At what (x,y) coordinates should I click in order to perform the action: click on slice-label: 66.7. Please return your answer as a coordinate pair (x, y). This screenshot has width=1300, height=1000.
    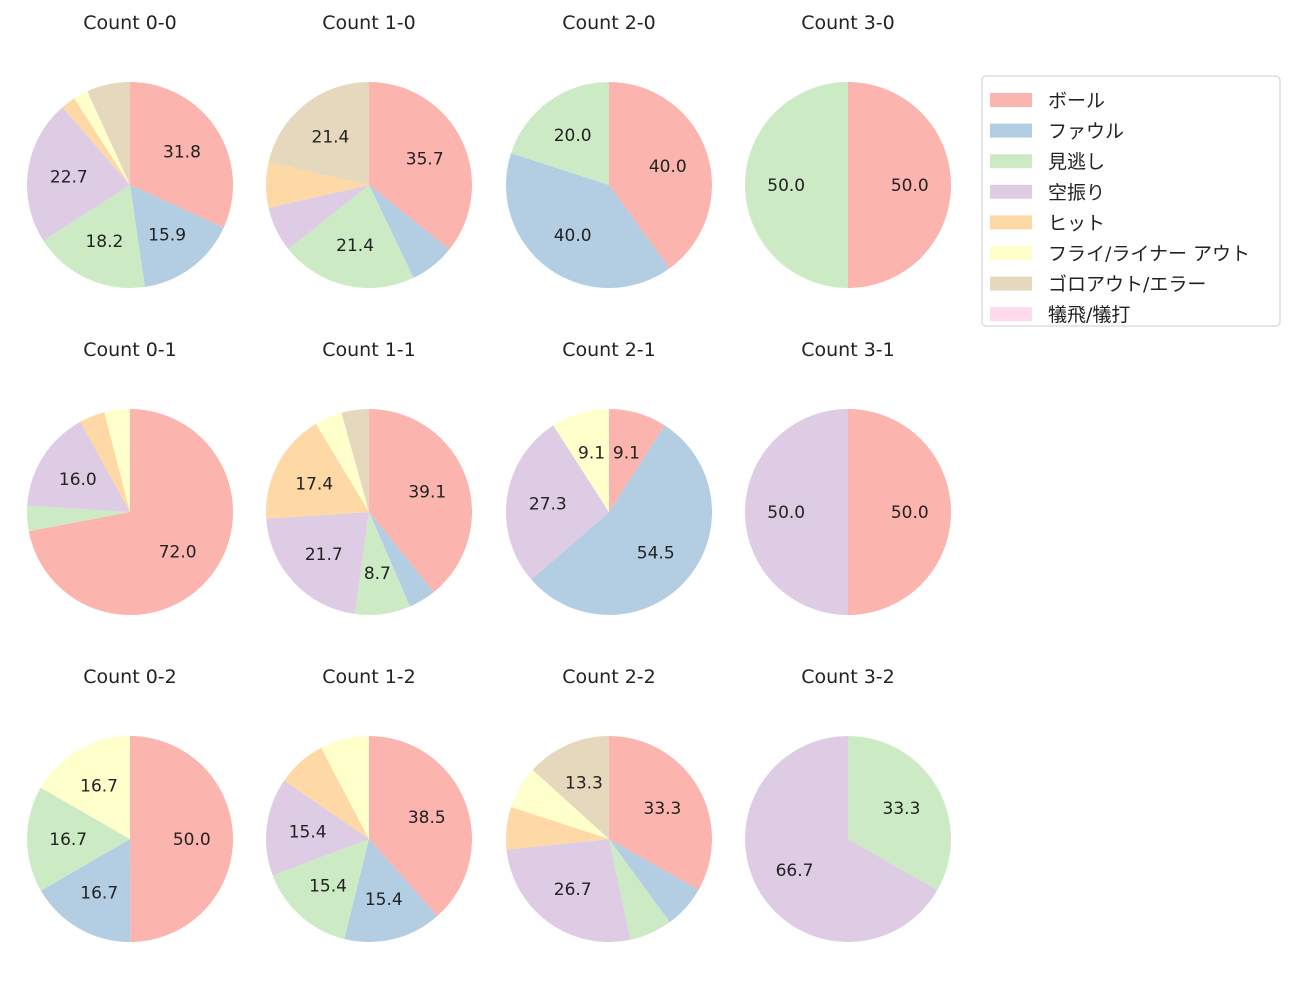
    Looking at the image, I should click on (795, 871).